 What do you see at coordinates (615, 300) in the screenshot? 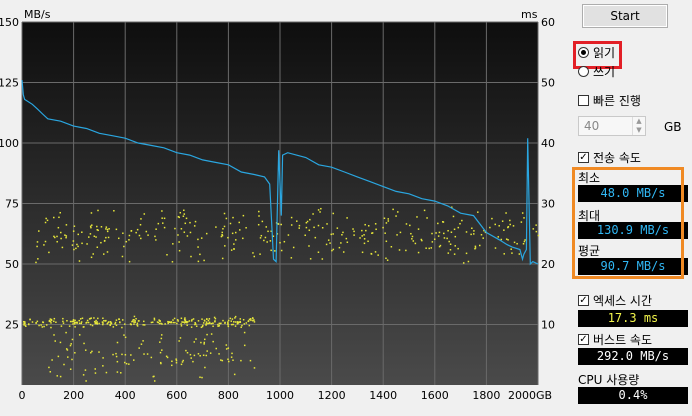
I see `access-option: ✓ 엑세스 시간` at bounding box center [615, 300].